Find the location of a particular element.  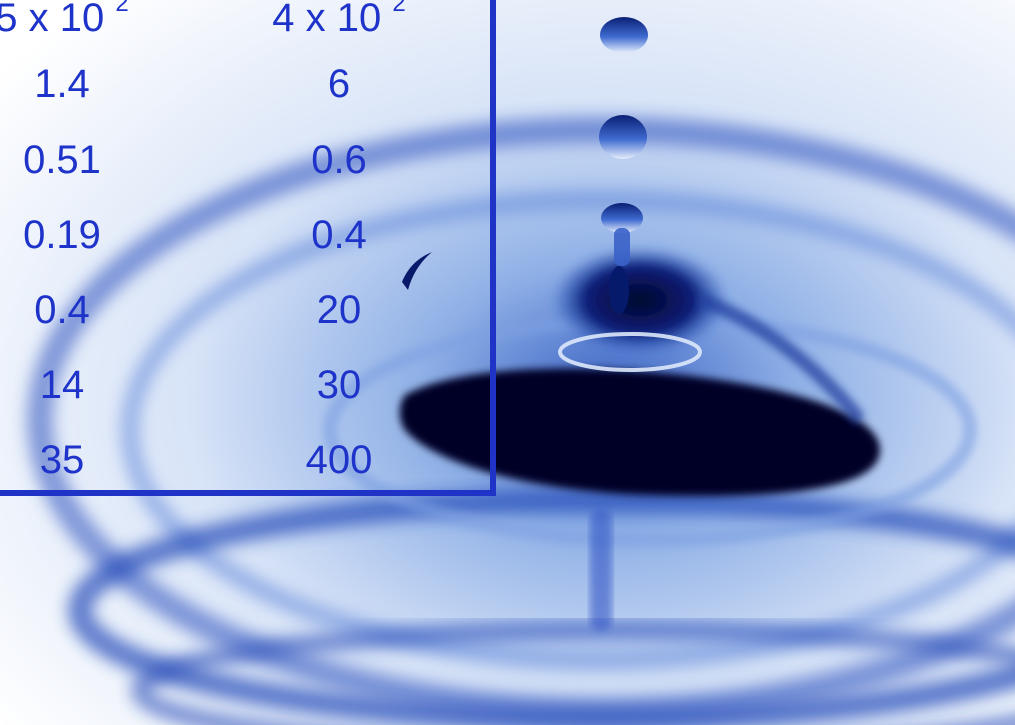

table-cell: 1.4 is located at coordinates (62, 84).